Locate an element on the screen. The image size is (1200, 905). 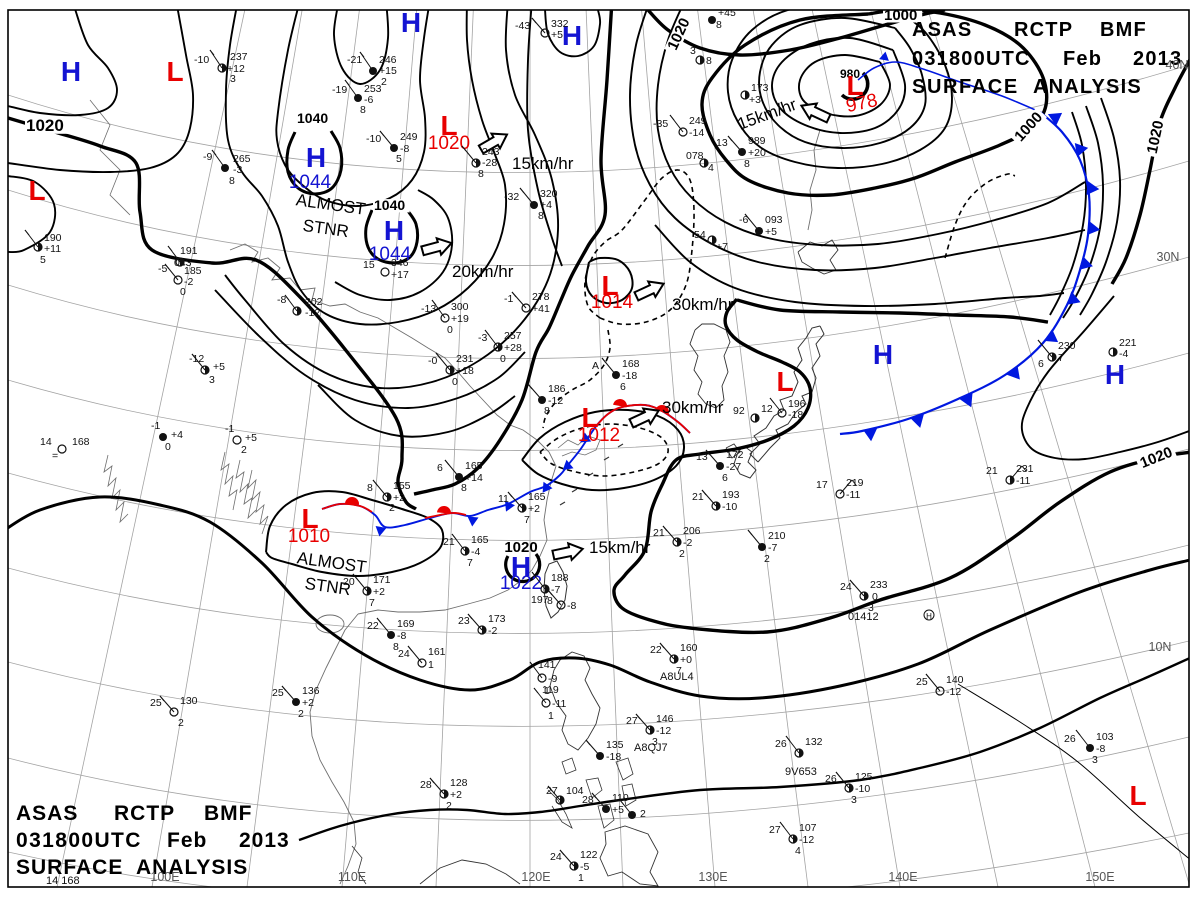
svg-text: 4 is located at coordinates (711, 168).